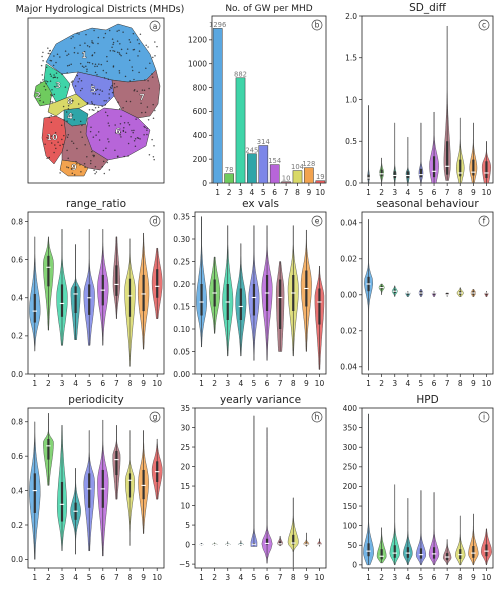 This screenshot has width=500, height=590. What do you see at coordinates (187, 544) in the screenshot?
I see `y-tick-label: 0` at bounding box center [187, 544].